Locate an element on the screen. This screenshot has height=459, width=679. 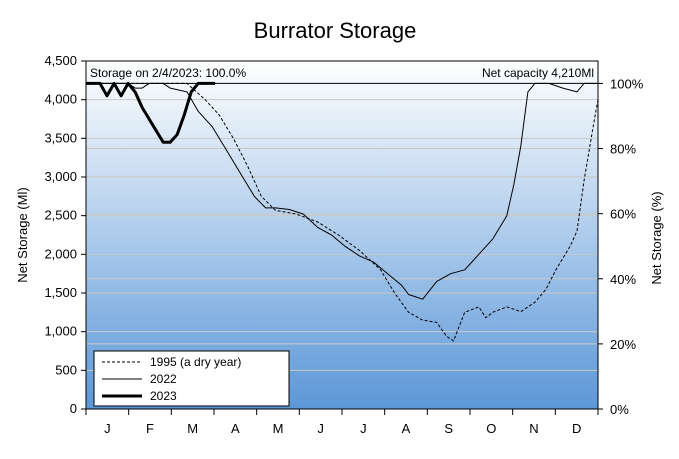
x-tick-label: N is located at coordinates (533, 428).